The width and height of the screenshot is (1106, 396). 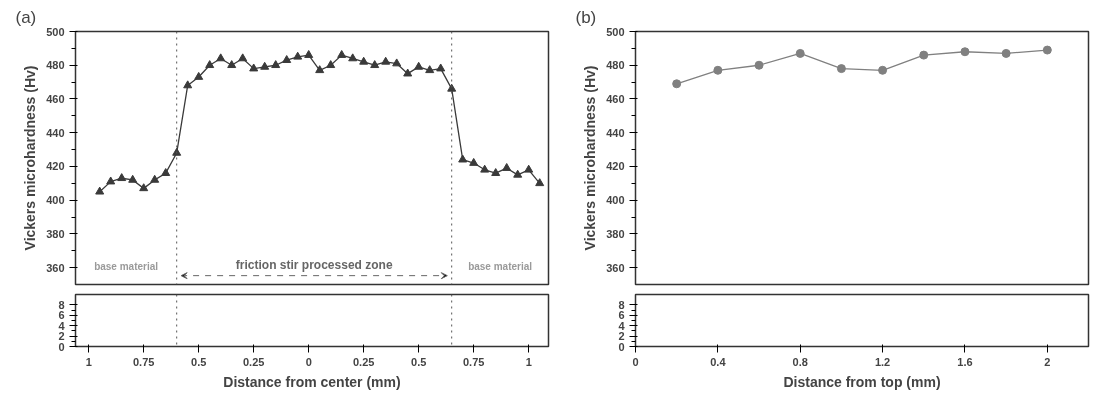 What do you see at coordinates (314, 264) in the screenshot?
I see `annotation: friction stir processed zone` at bounding box center [314, 264].